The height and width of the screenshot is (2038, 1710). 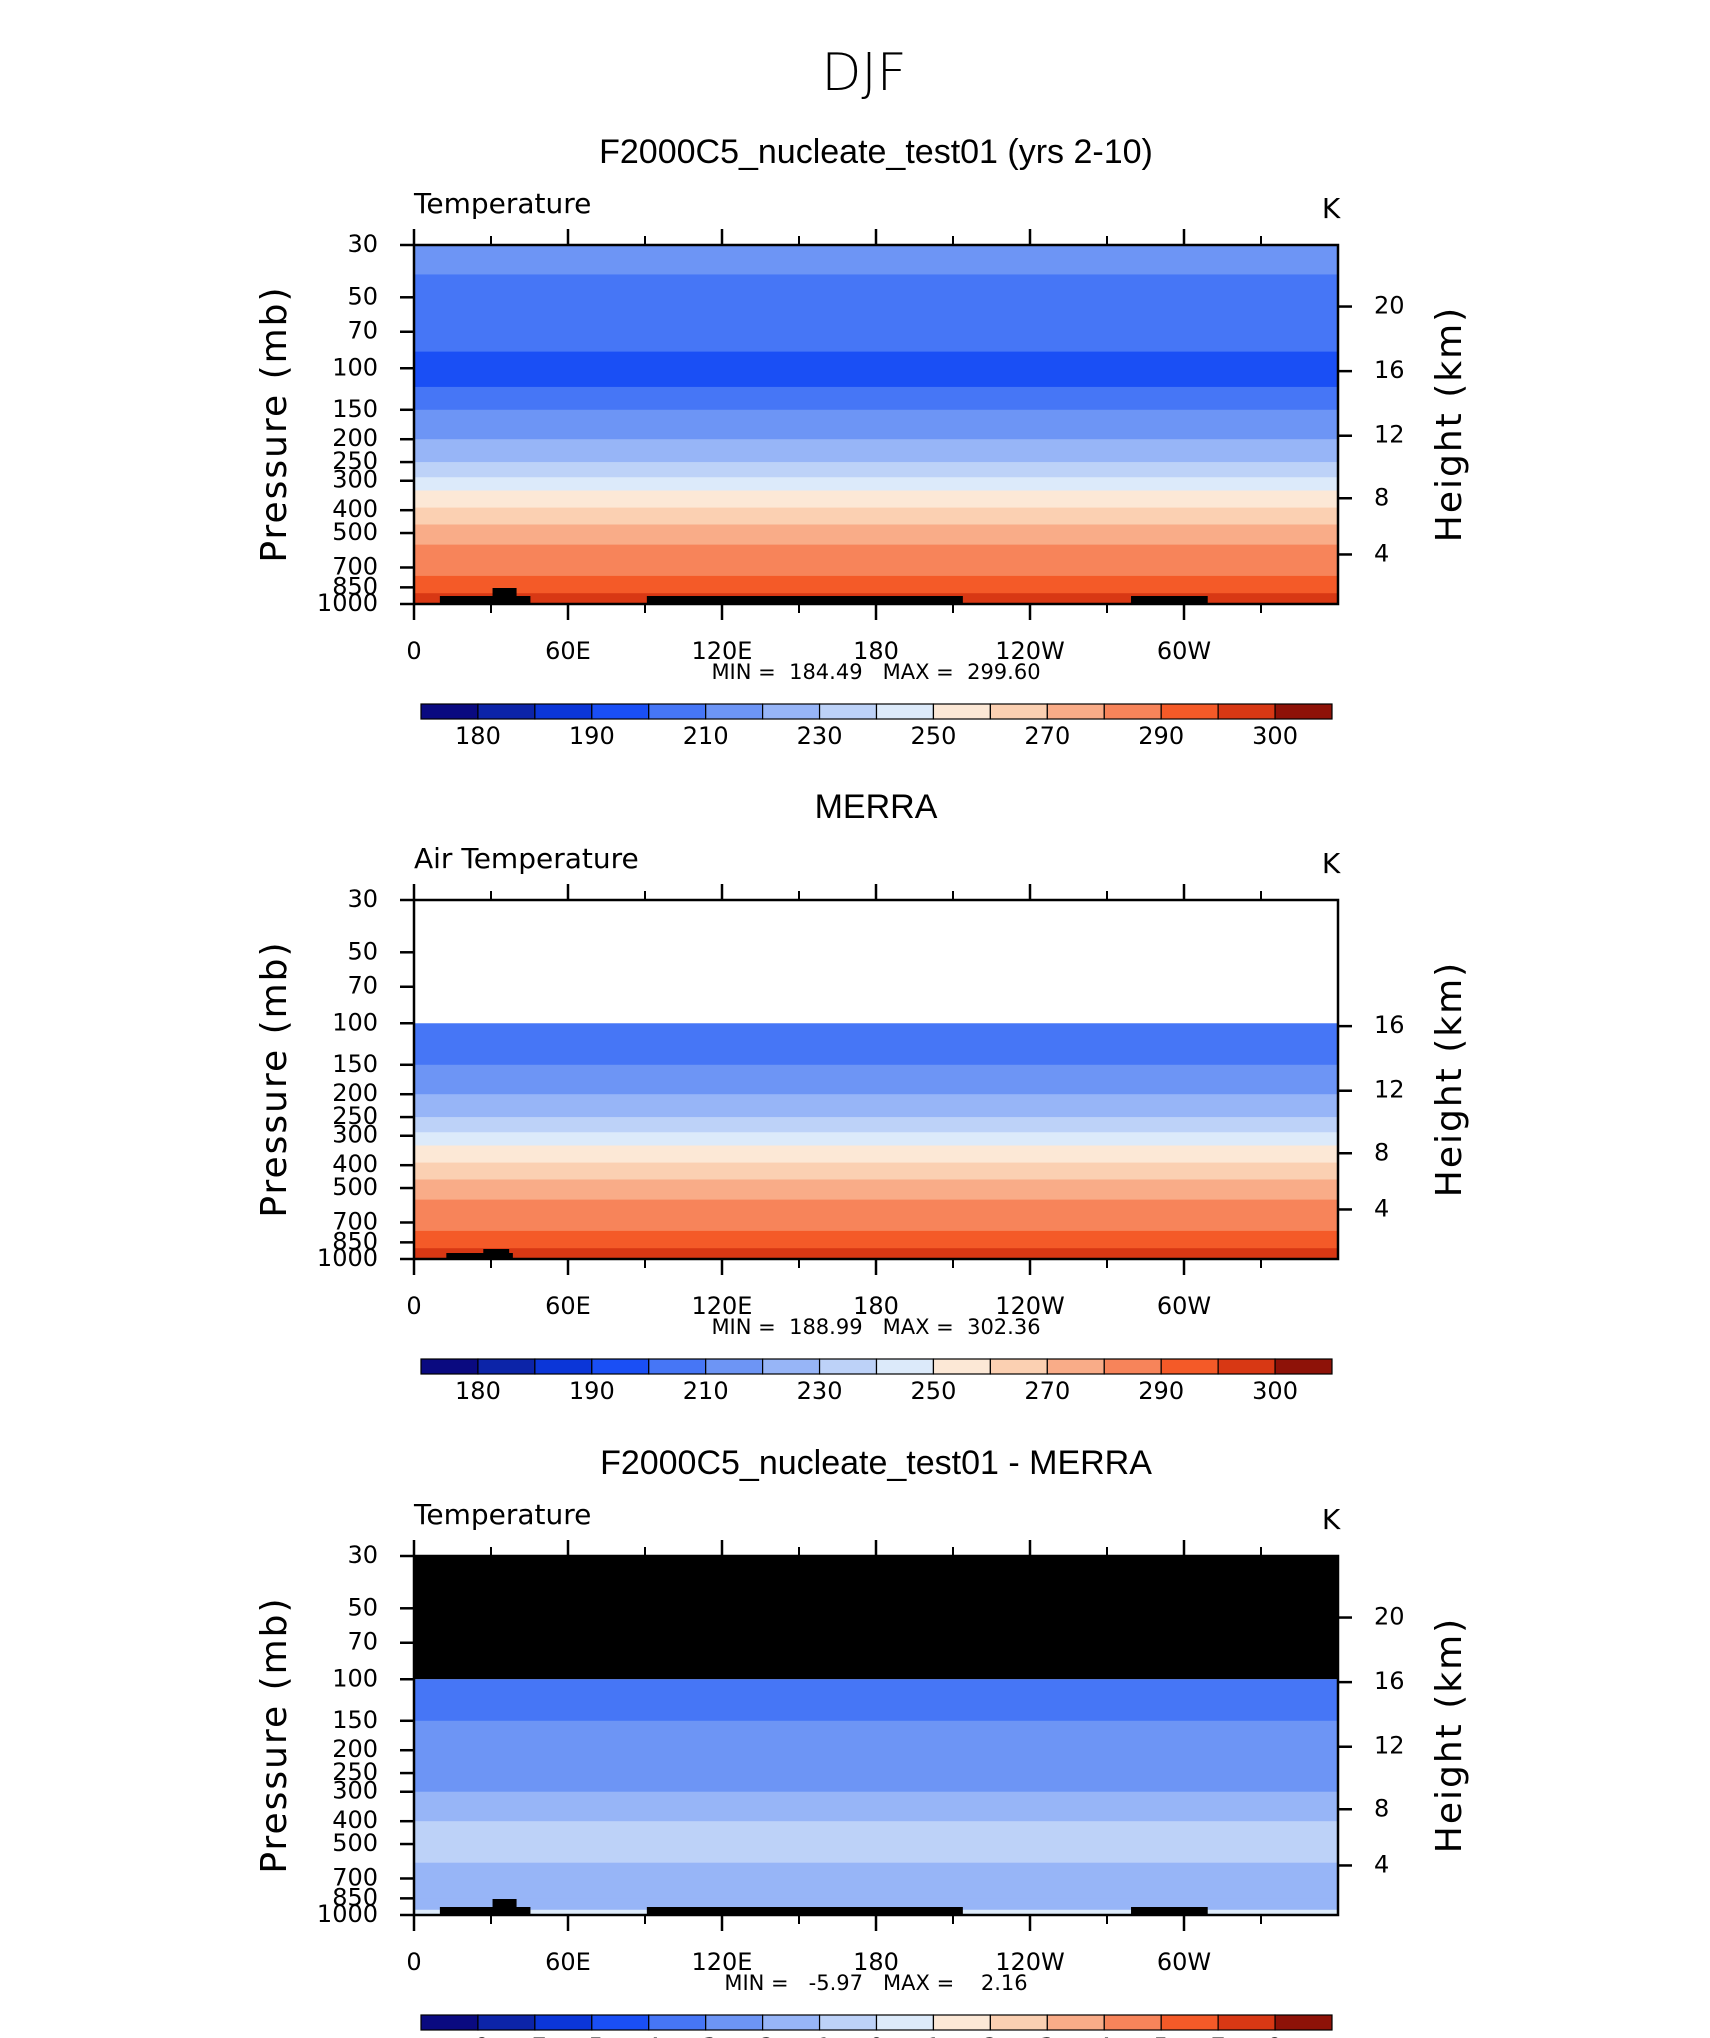 I want to click on y-tick-label: 150, so click(x=355, y=1720).